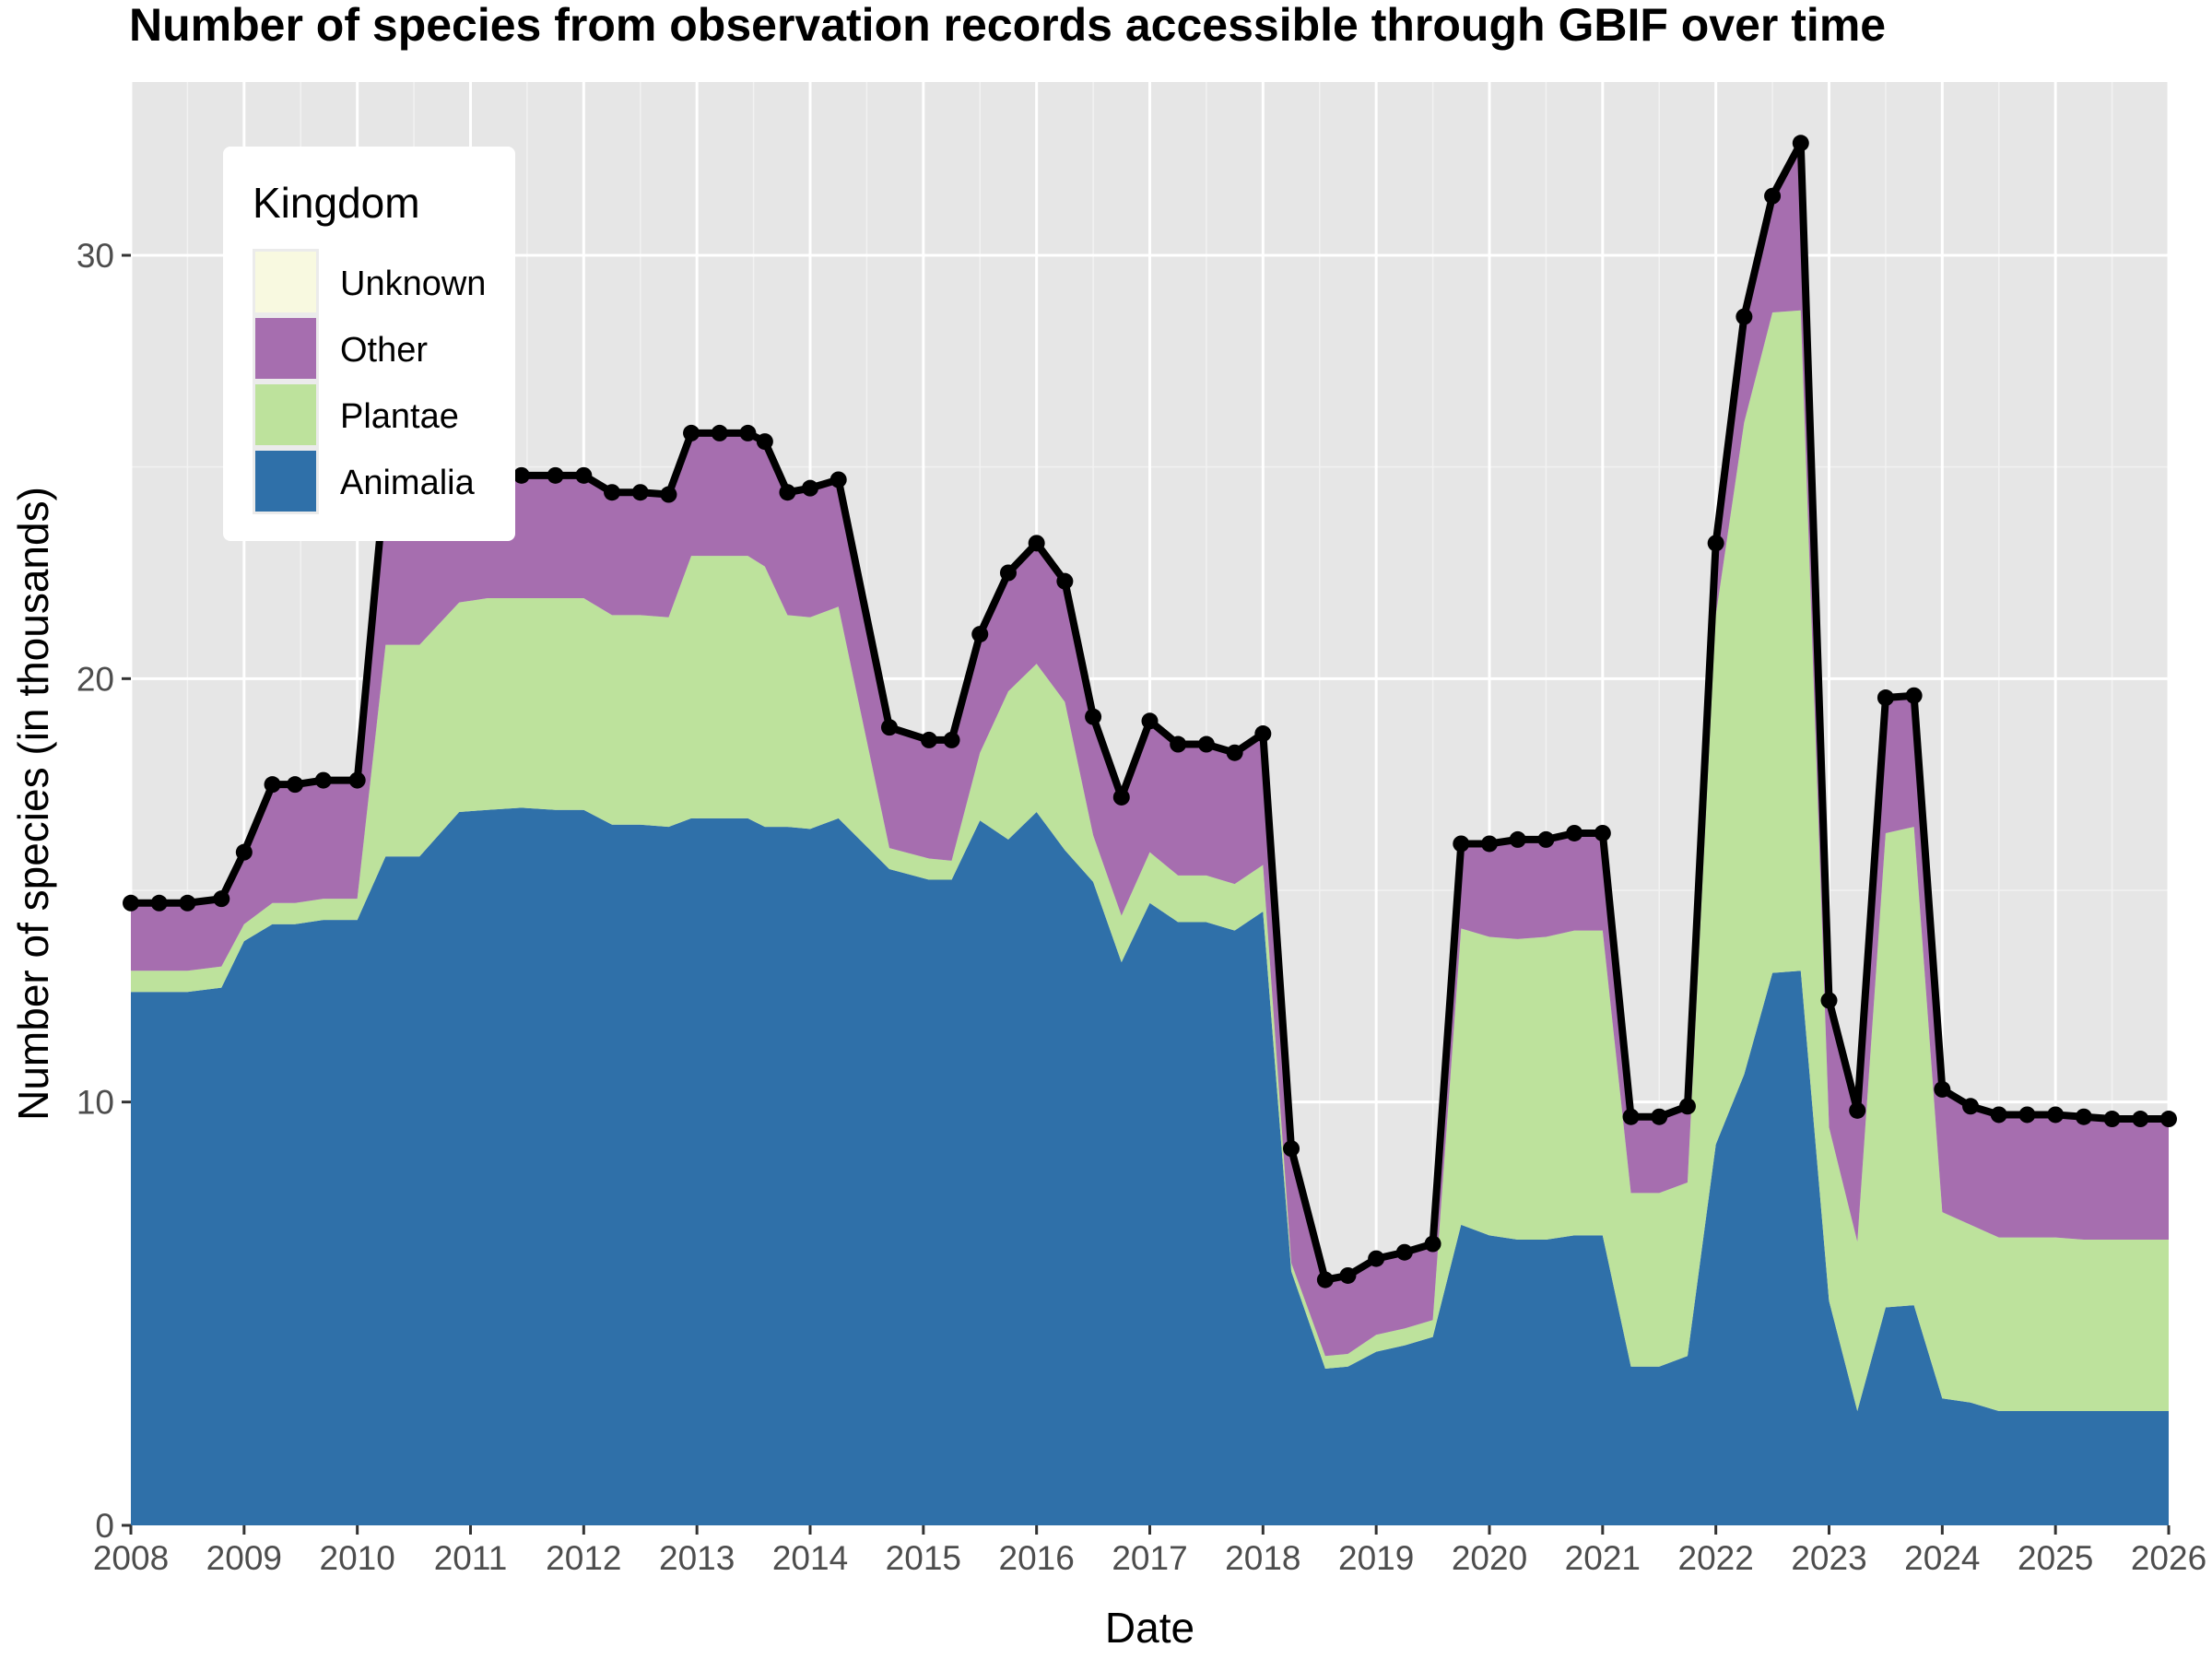 The height and width of the screenshot is (1659, 2212). I want to click on legend-label-unknown: Unknown, so click(413, 284).